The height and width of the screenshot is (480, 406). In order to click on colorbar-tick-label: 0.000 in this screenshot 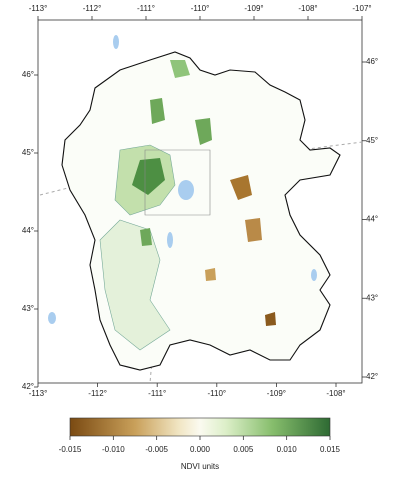, I will do `click(200, 449)`.